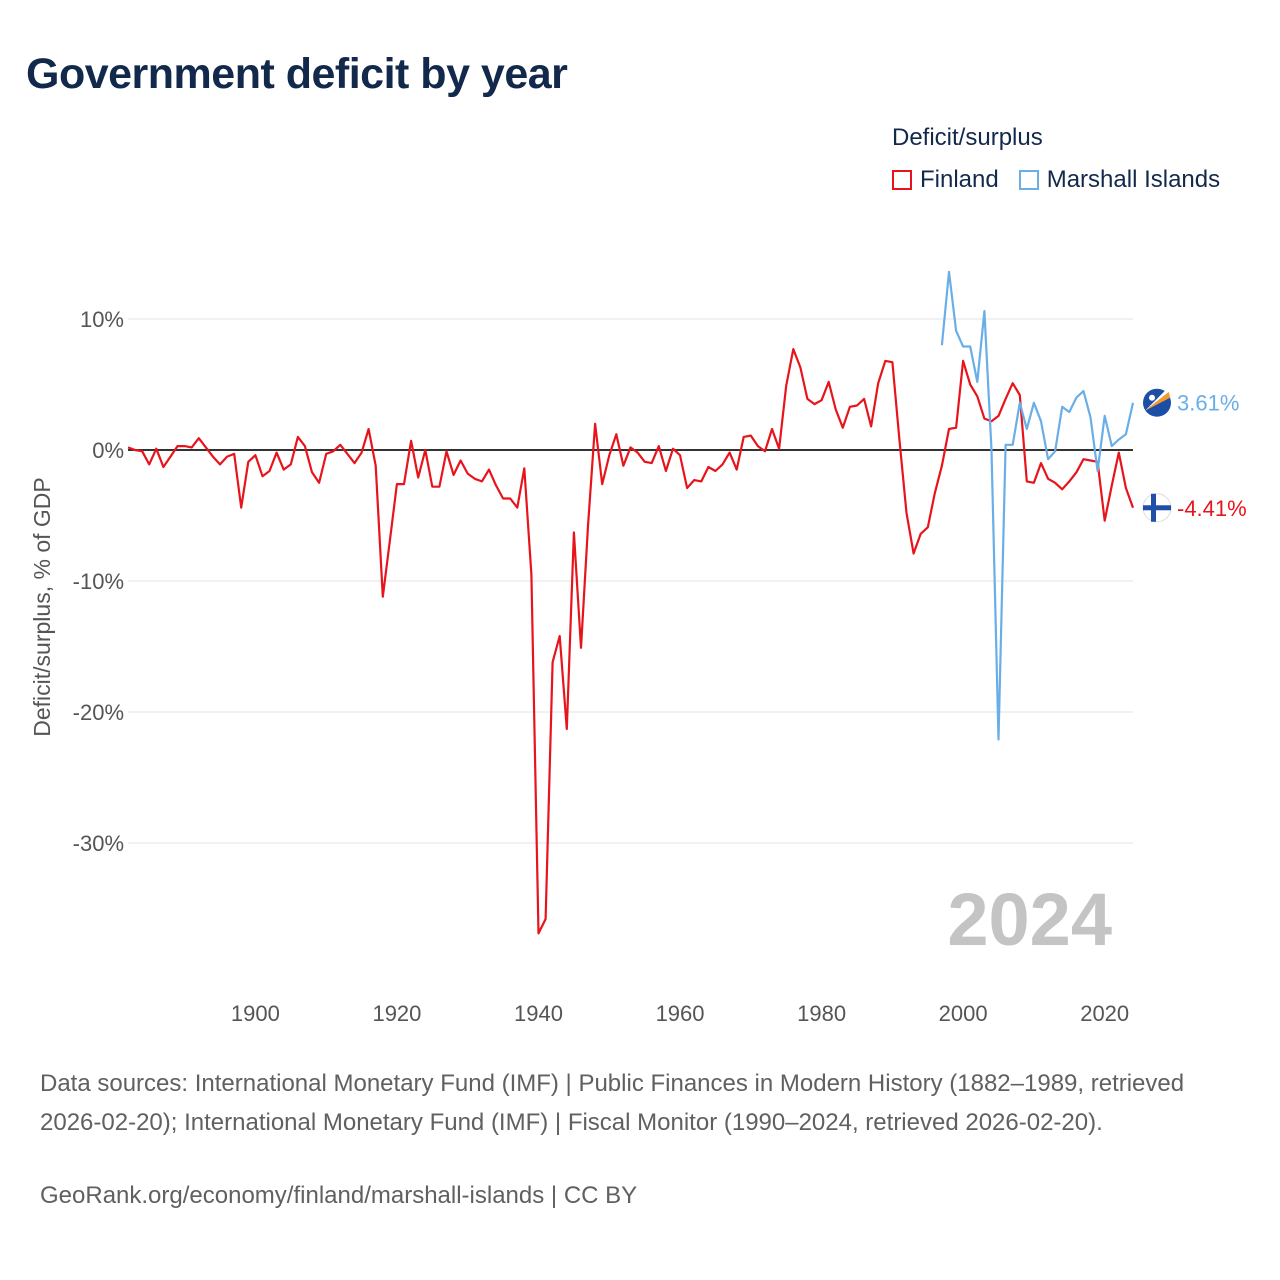 The height and width of the screenshot is (1280, 1280). What do you see at coordinates (902, 180) in the screenshot?
I see `legend-swatch-finland` at bounding box center [902, 180].